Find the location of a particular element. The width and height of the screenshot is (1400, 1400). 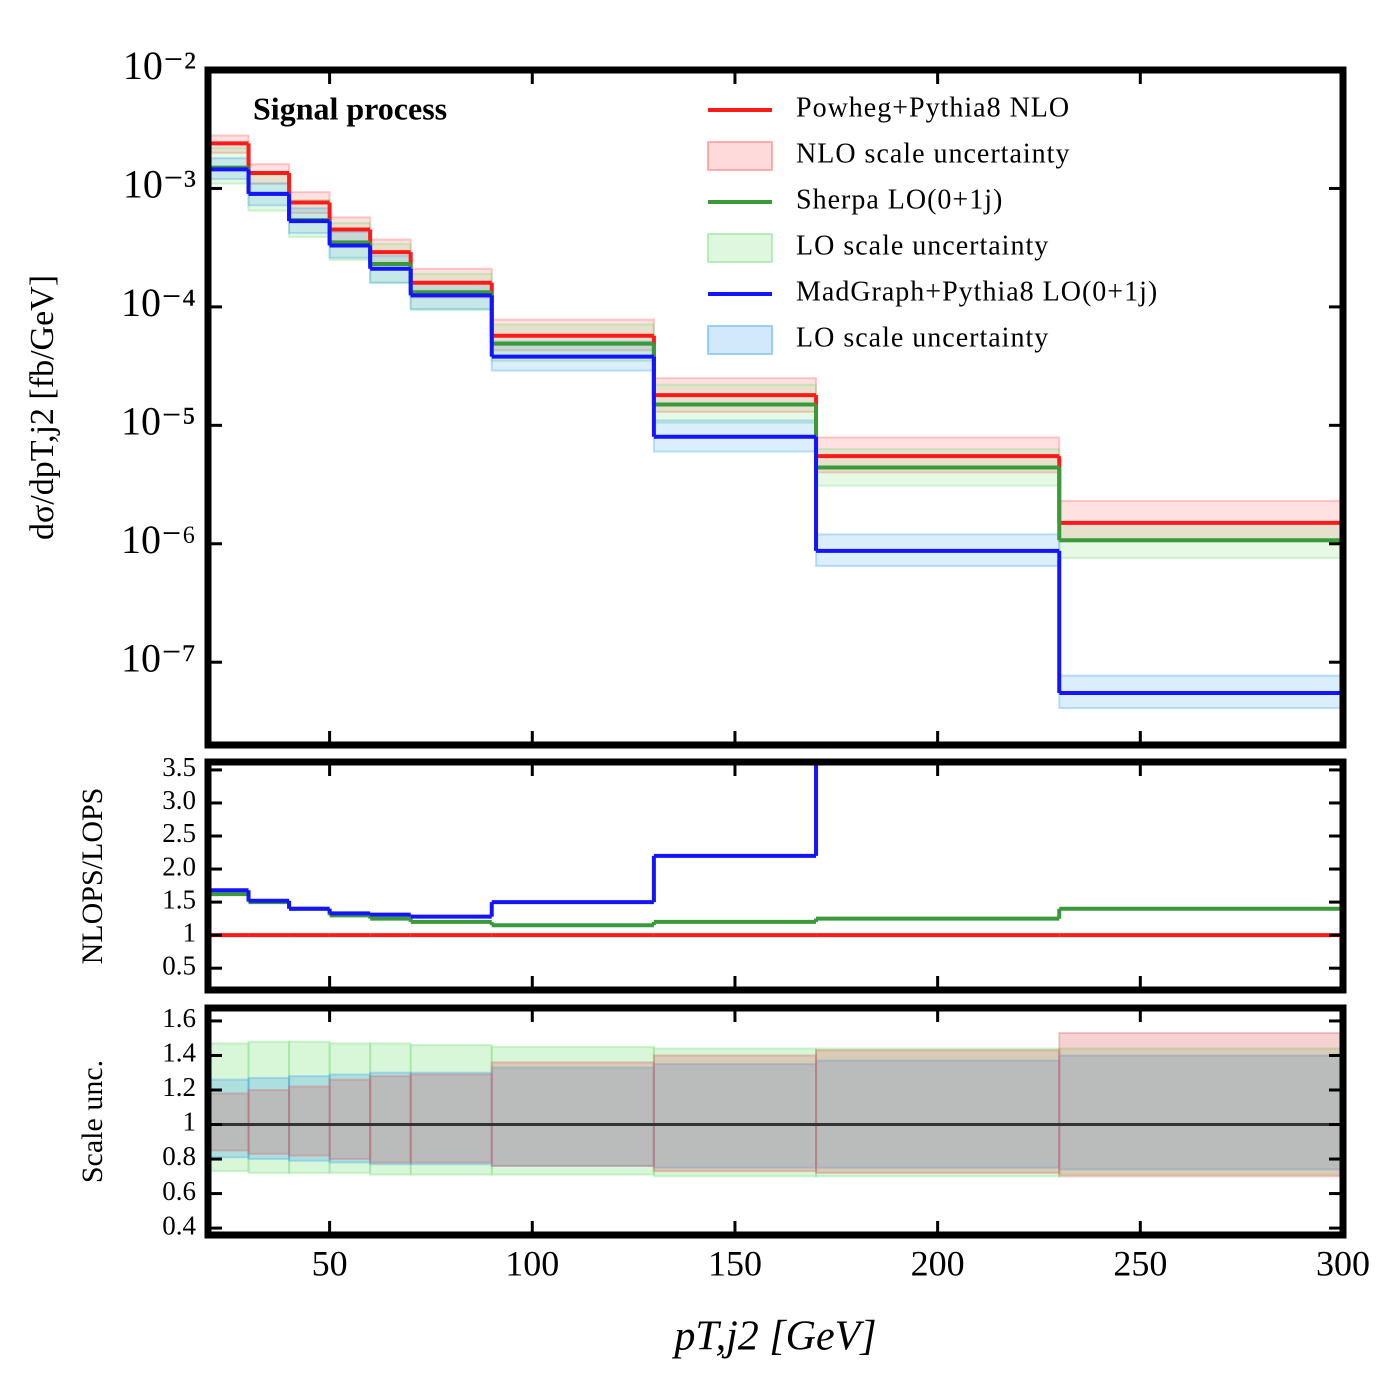

y-axis-label: NLOPS/LOPS is located at coordinates (92, 876).